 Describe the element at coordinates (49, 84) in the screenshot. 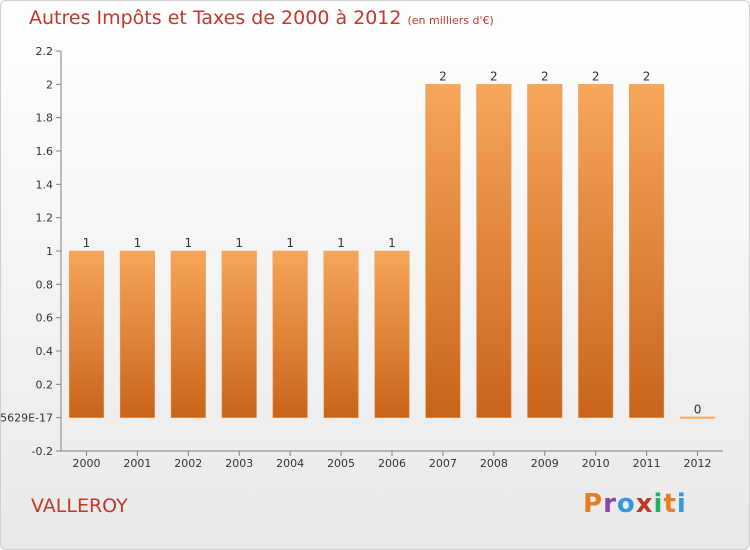

I see `y-tick-label: 2` at that location.